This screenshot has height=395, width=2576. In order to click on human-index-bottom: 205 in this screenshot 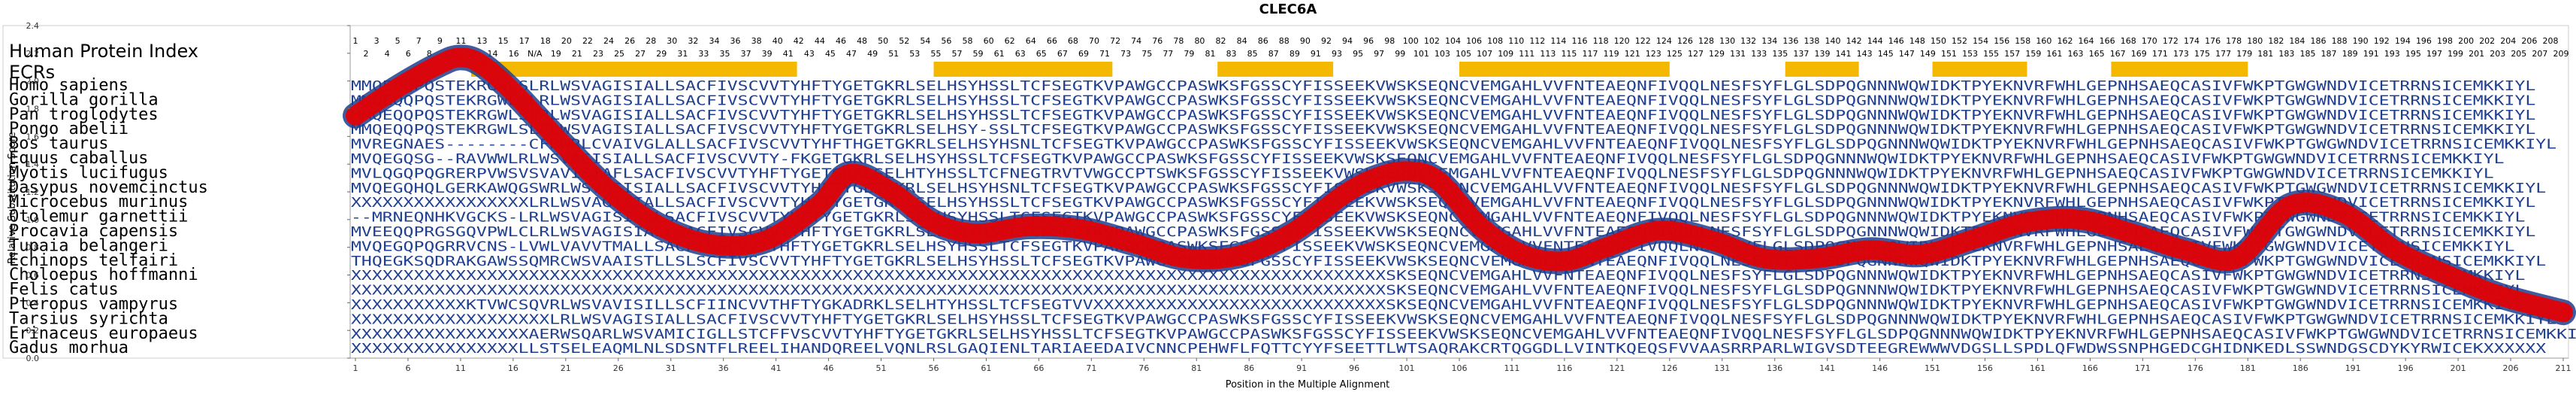, I will do `click(2519, 54)`.